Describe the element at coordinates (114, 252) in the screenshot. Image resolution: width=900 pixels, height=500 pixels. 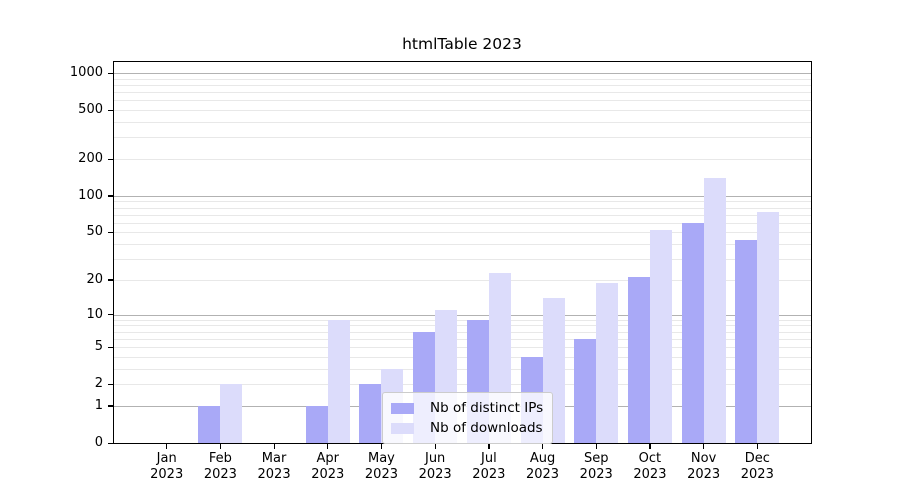
I see `left-spine` at that location.